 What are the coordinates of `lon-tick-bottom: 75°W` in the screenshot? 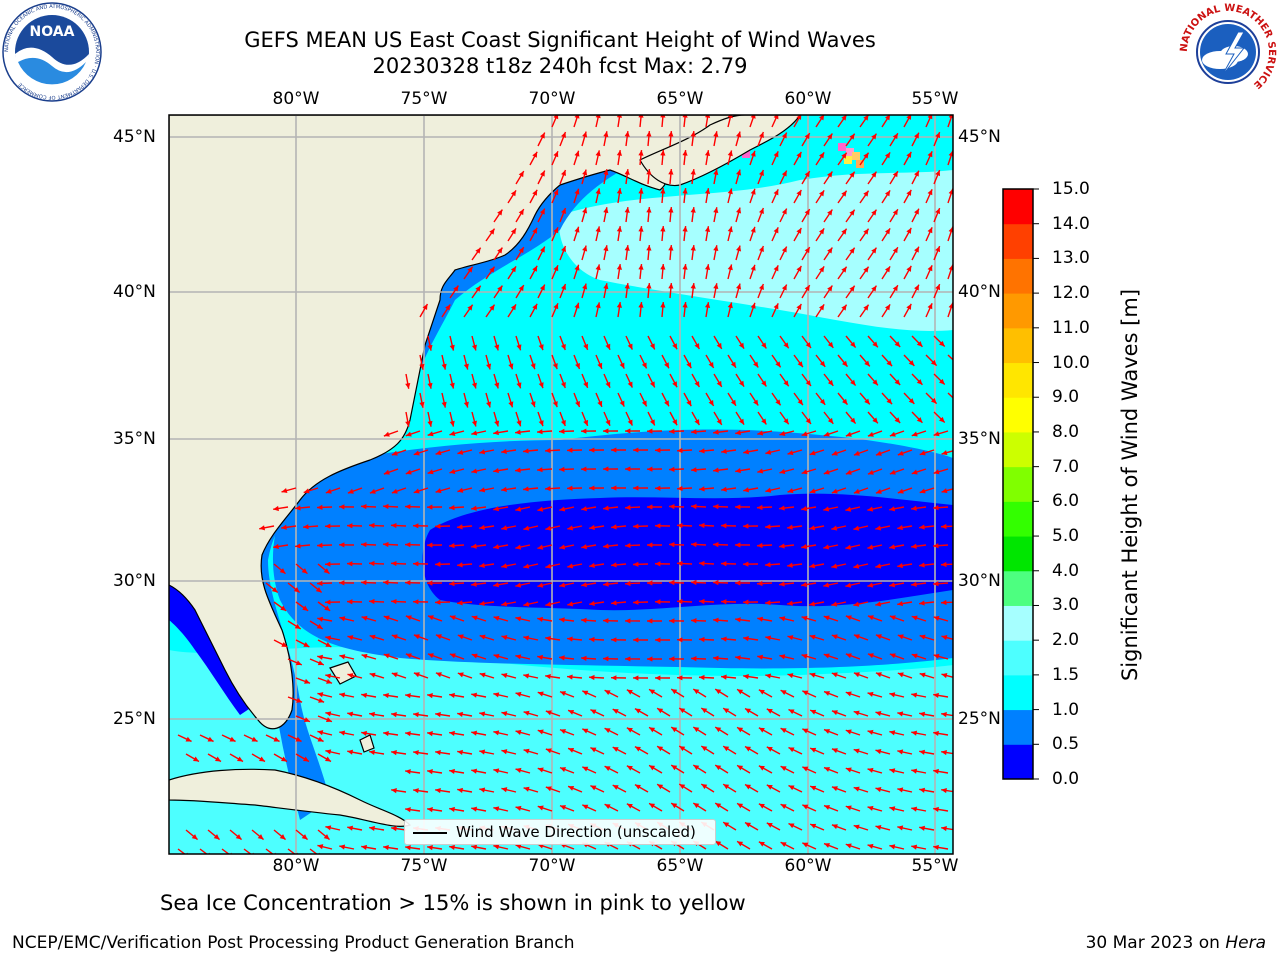 It's located at (424, 866).